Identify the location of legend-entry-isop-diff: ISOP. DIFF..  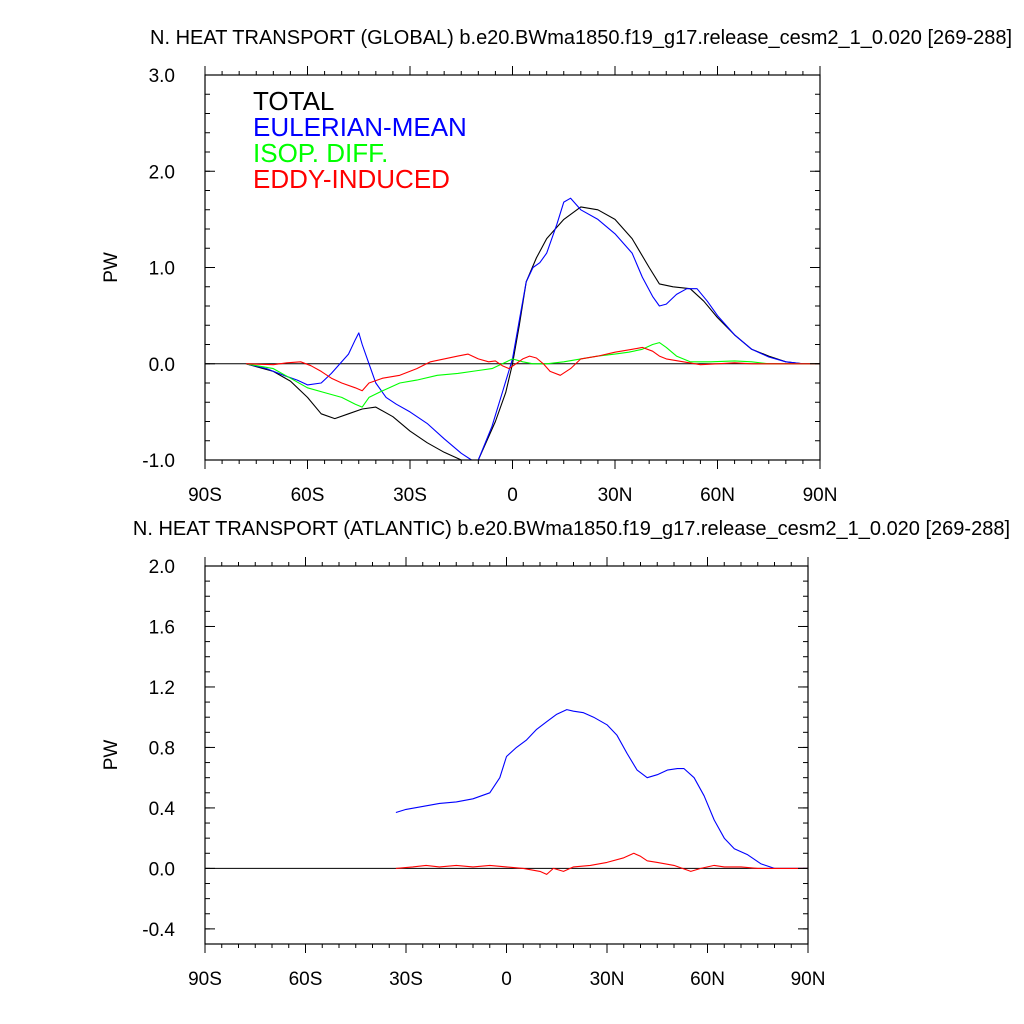
(320, 153).